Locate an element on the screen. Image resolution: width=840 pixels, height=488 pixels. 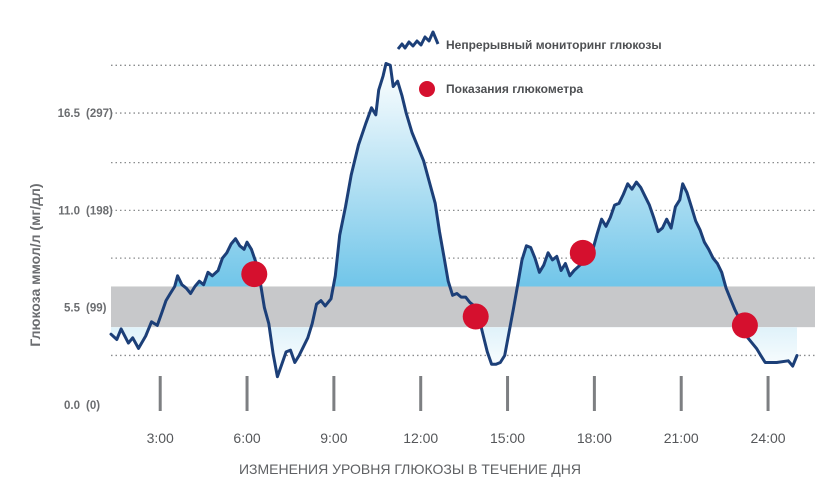
x-tick-label: 15:00 is located at coordinates (507, 438).